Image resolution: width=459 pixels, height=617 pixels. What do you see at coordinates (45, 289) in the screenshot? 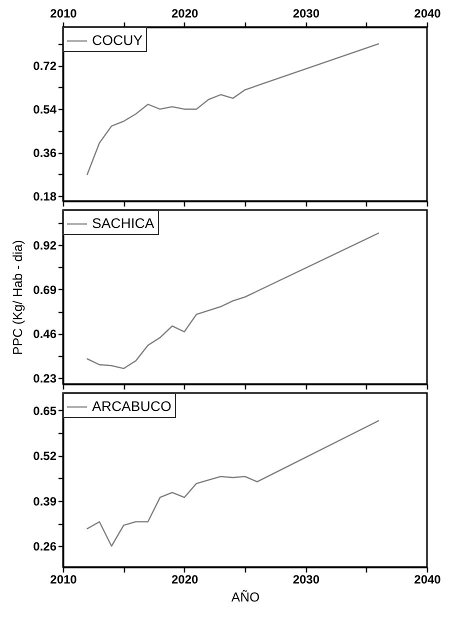
I see `y-tick-label: 0.69` at bounding box center [45, 289].